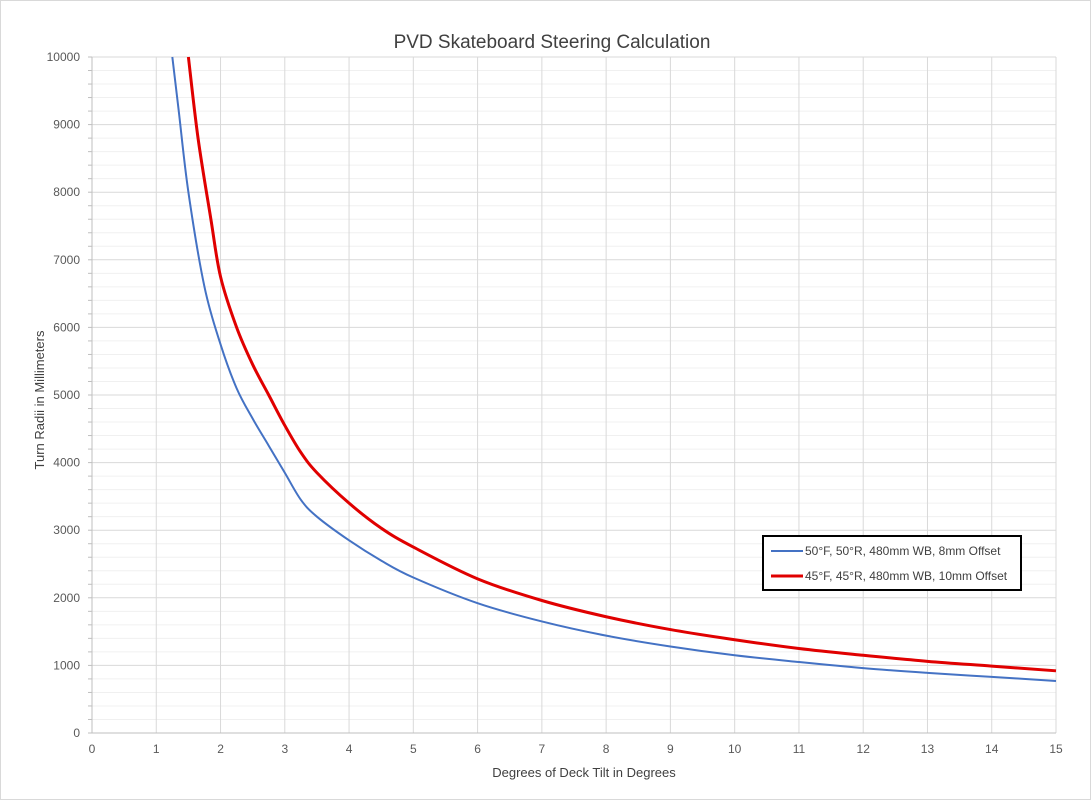 This screenshot has height=805, width=1091. I want to click on y-tick-label: 2000, so click(66, 598).